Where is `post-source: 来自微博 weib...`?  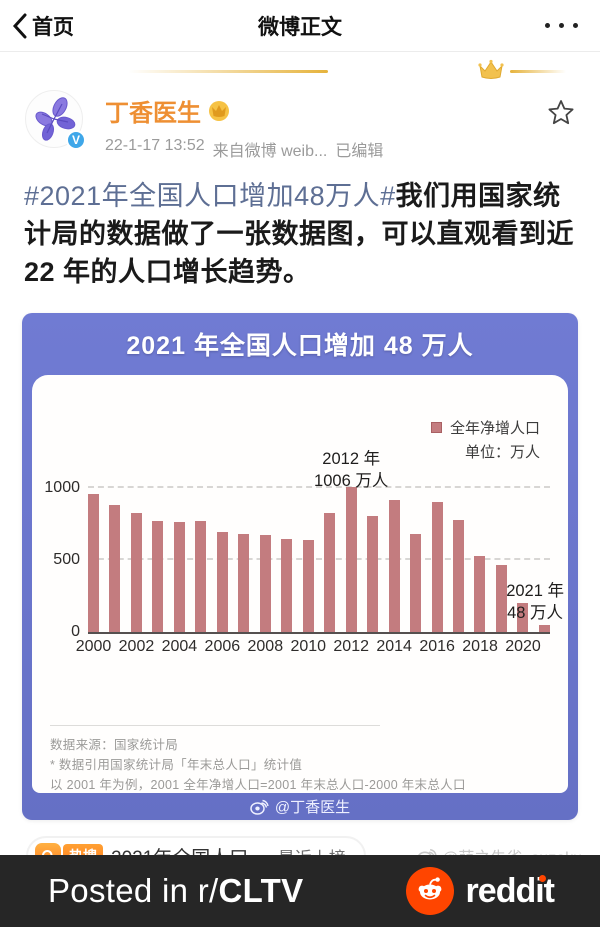 post-source: 来自微博 weib... is located at coordinates (270, 151).